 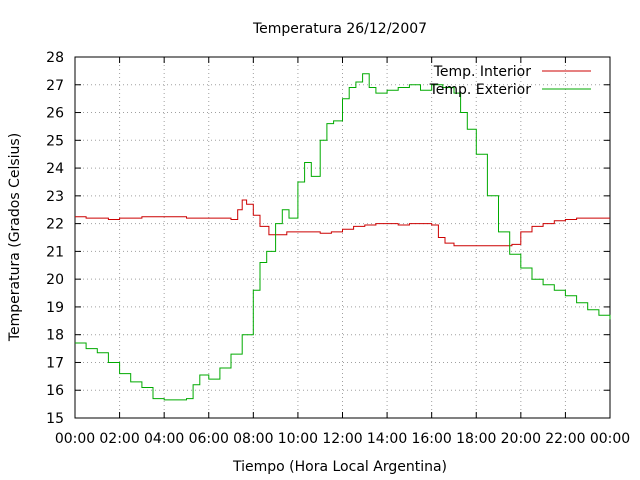 I want to click on x-tick-label: 20:00, so click(x=521, y=439).